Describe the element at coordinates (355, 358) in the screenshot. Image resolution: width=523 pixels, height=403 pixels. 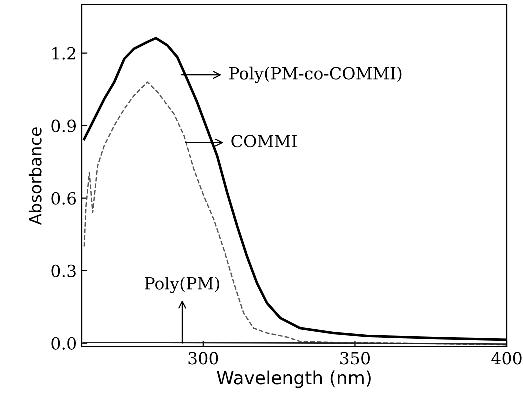
I see `x-tick-label: 350` at that location.